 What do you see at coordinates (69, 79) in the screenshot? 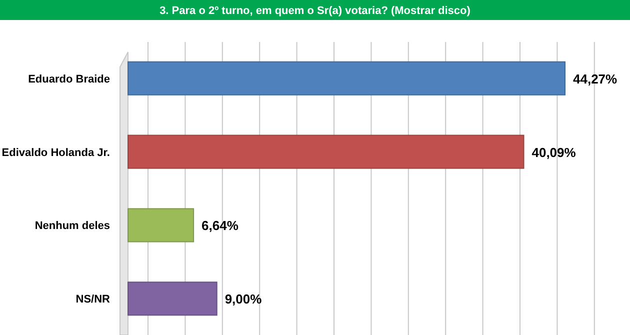
I see `y-tick-label: Eduardo Braide` at bounding box center [69, 79].